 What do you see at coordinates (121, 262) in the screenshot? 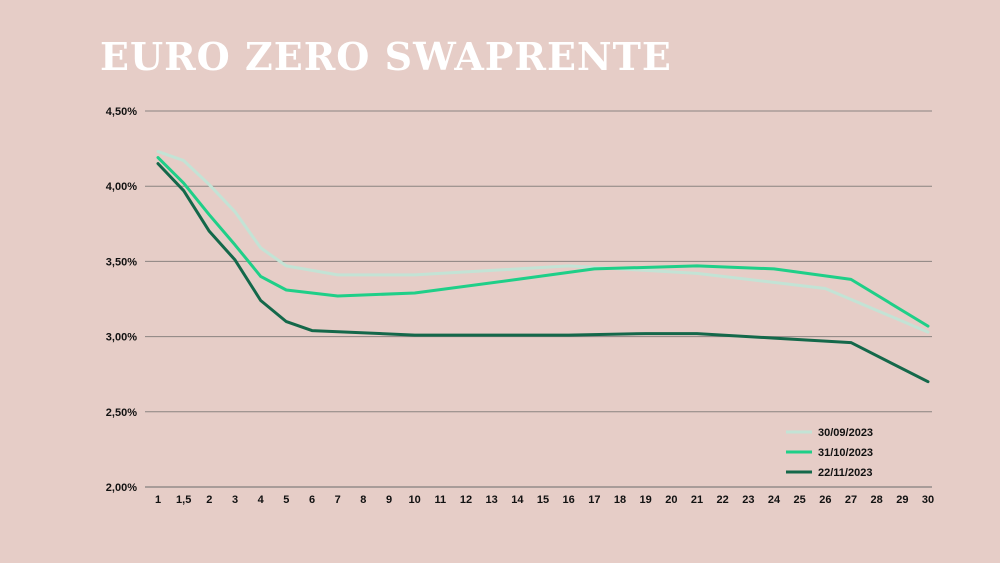
I see `y-tick-label: 3,50%` at bounding box center [121, 262].